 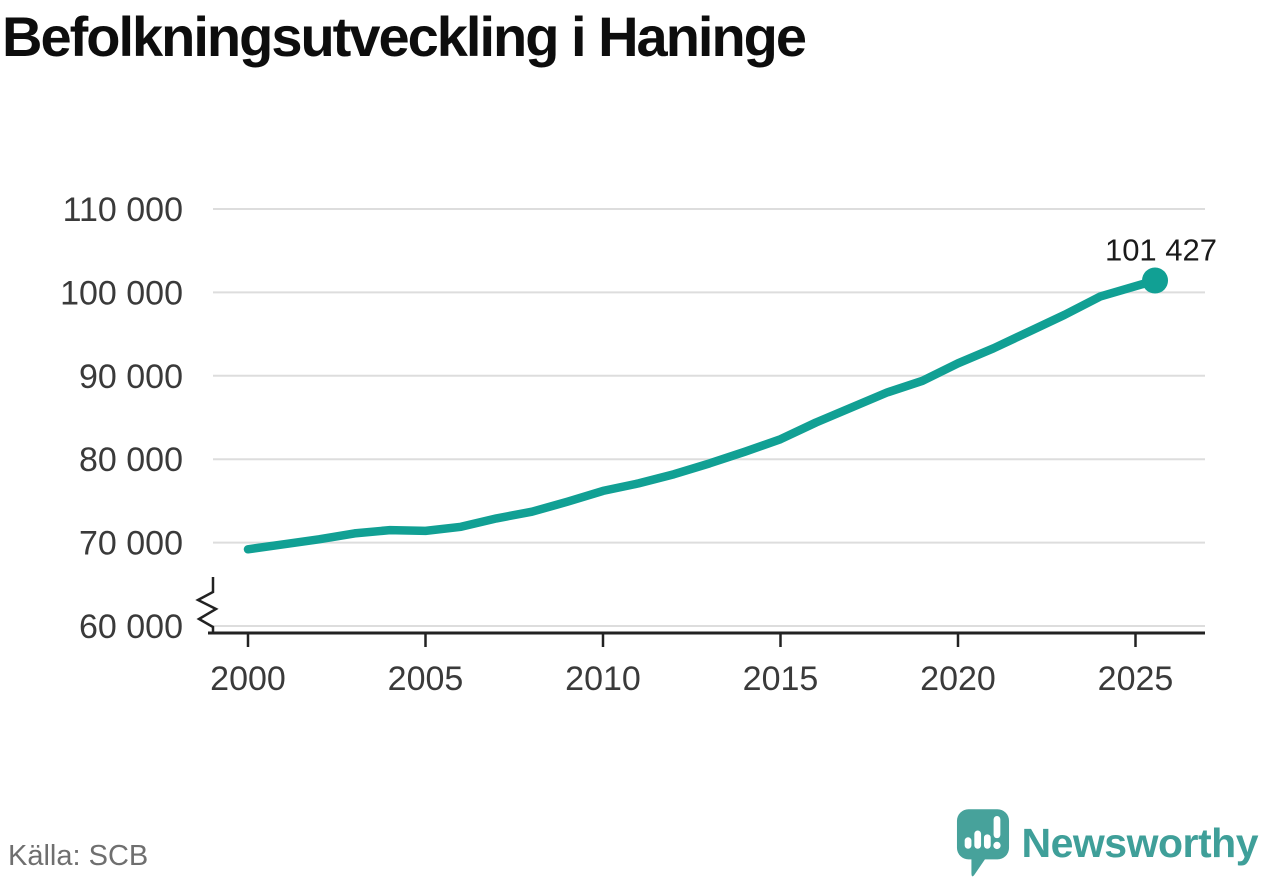 What do you see at coordinates (982, 843) in the screenshot?
I see `newsworthy-logo-icon` at bounding box center [982, 843].